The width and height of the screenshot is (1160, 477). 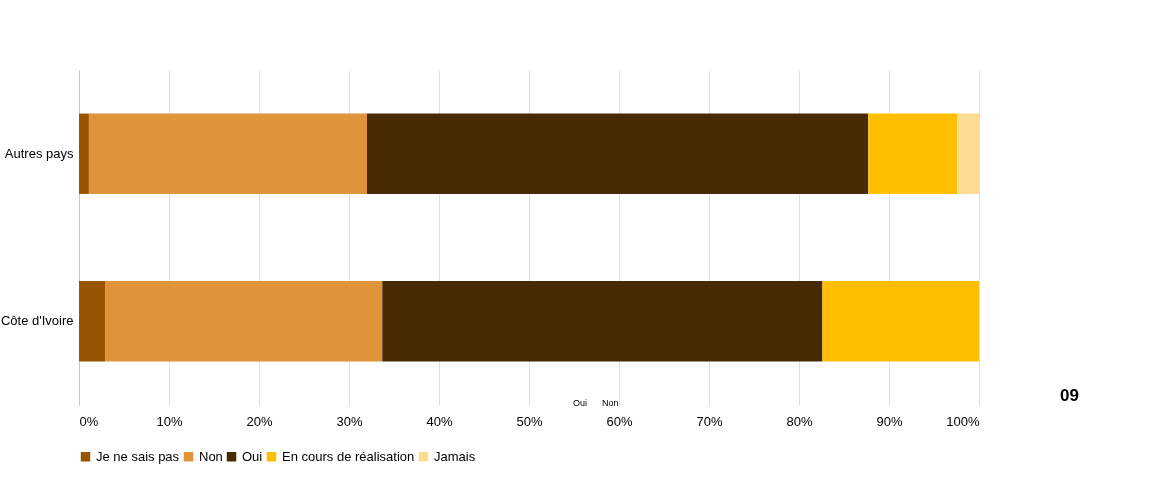 What do you see at coordinates (1069, 396) in the screenshot?
I see `text: 09` at bounding box center [1069, 396].